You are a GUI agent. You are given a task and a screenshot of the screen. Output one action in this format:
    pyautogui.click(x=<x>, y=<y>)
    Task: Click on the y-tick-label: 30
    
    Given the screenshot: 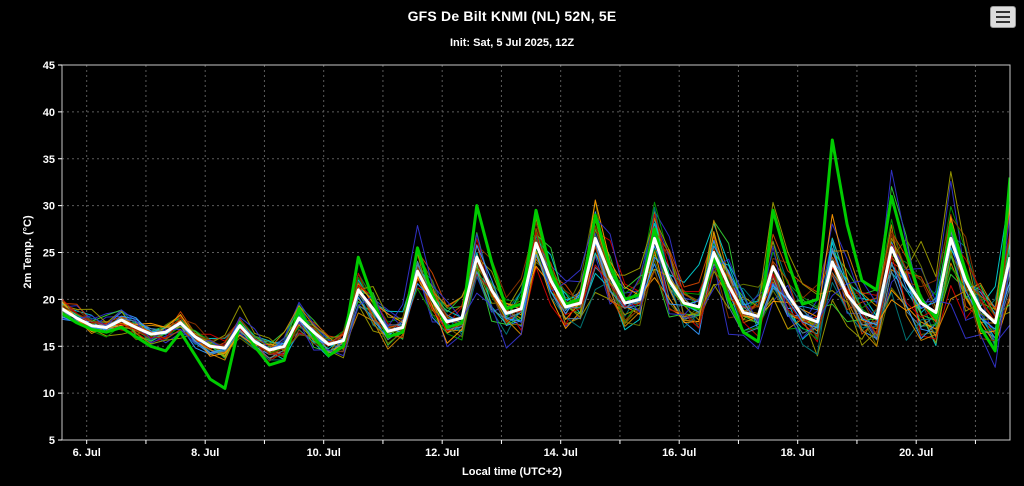 What is the action you would take?
    pyautogui.click(x=49, y=207)
    